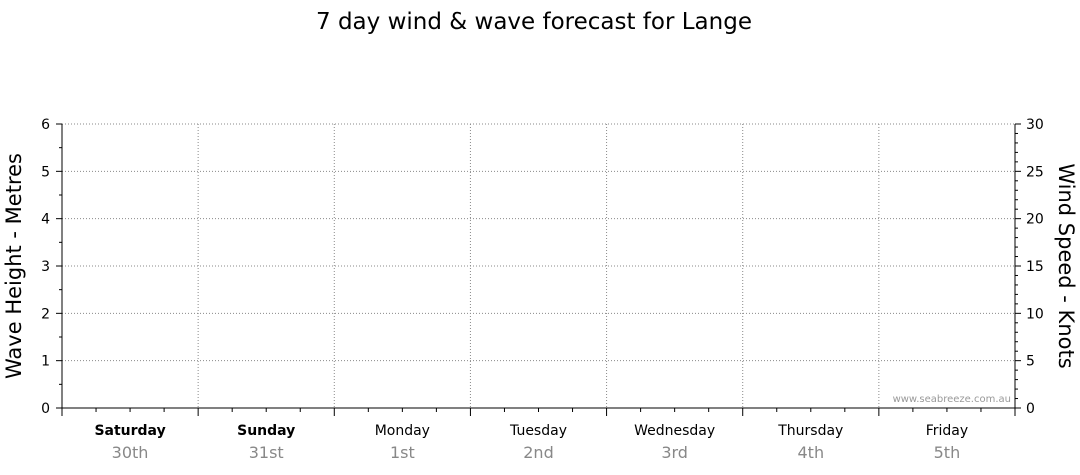  What do you see at coordinates (45, 267) in the screenshot?
I see `left-tick-label: 3` at bounding box center [45, 267].